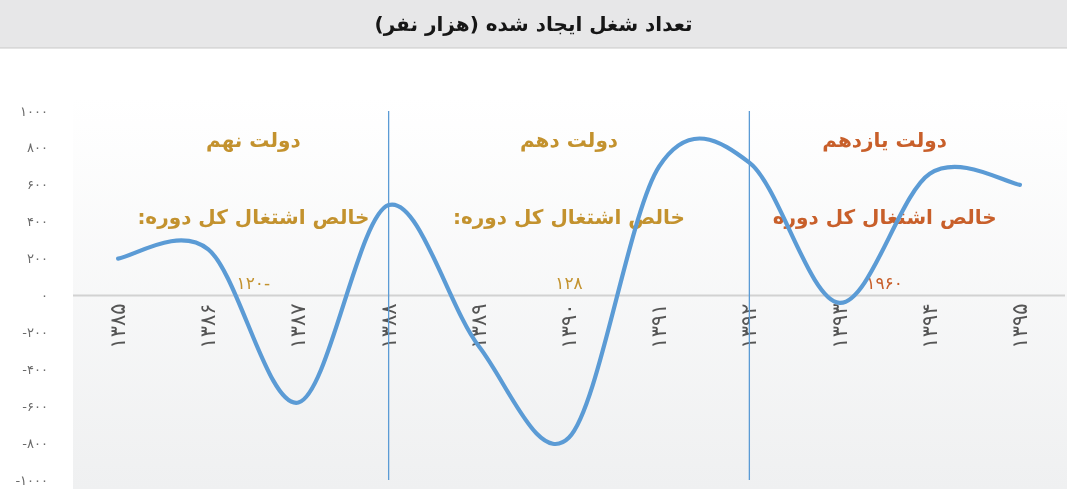 The height and width of the screenshot is (489, 1067). I want to click on y-tick-label: -۲۰۰, so click(35, 332).